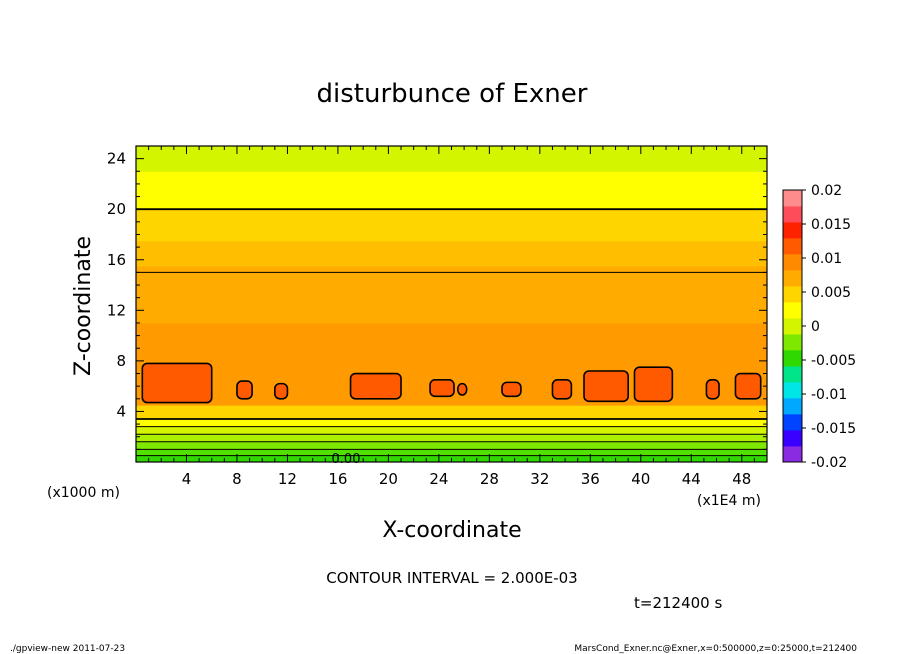 This screenshot has width=904, height=654. I want to click on x-tick-label: 12, so click(287, 479).